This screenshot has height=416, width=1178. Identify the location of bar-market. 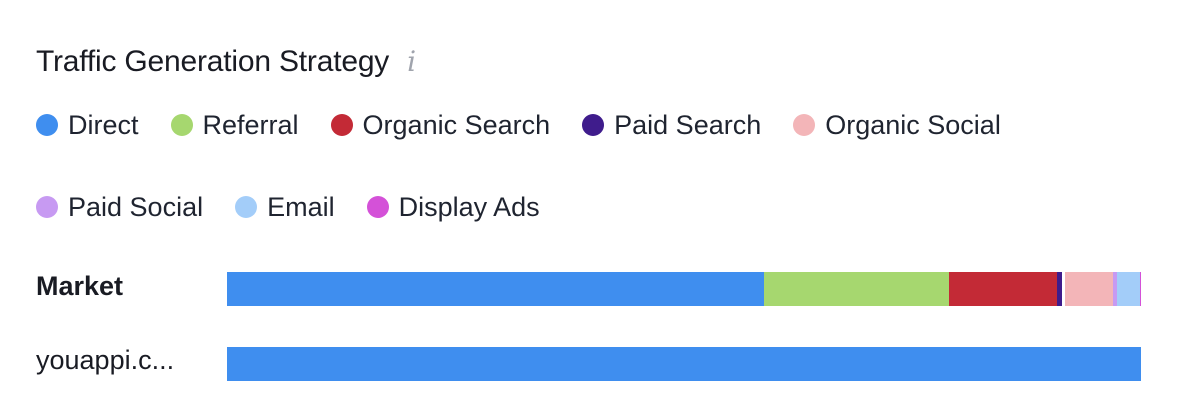
(684, 289).